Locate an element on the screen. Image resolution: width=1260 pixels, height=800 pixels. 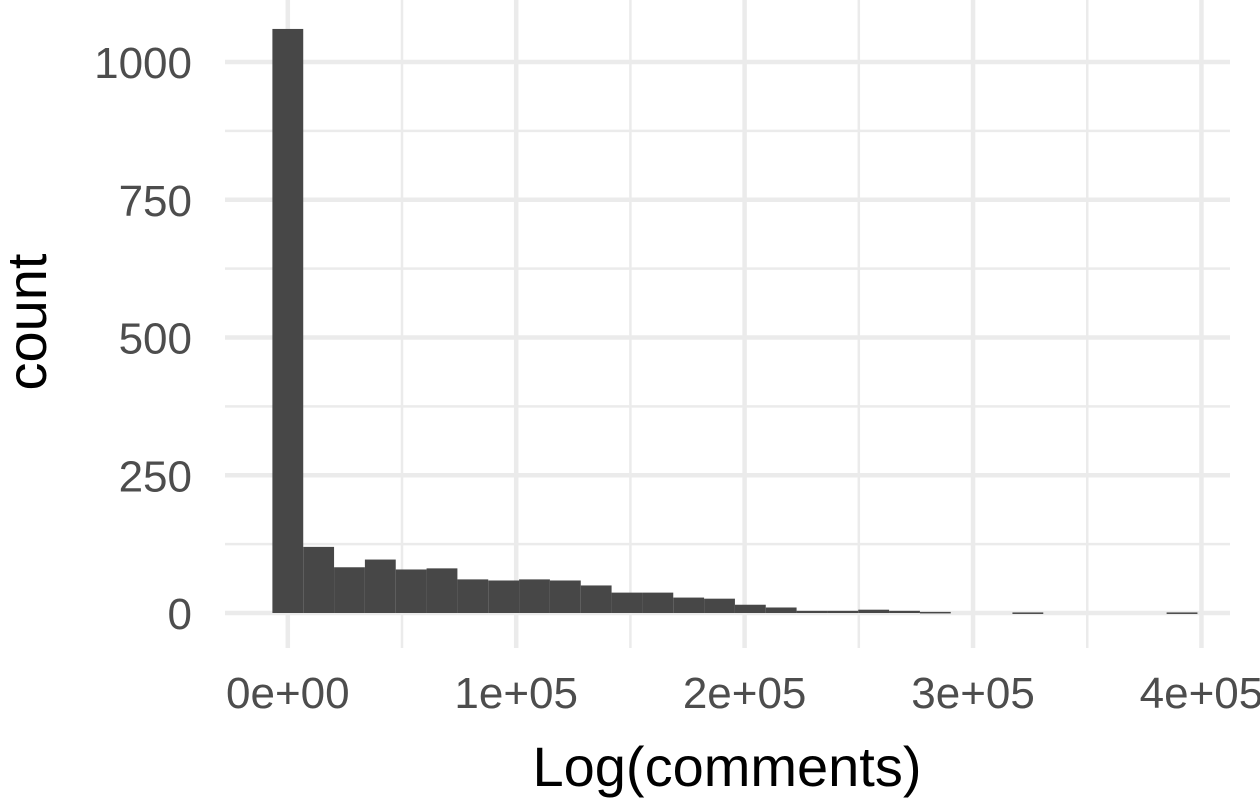
y-axis-title: count is located at coordinates (29, 321).